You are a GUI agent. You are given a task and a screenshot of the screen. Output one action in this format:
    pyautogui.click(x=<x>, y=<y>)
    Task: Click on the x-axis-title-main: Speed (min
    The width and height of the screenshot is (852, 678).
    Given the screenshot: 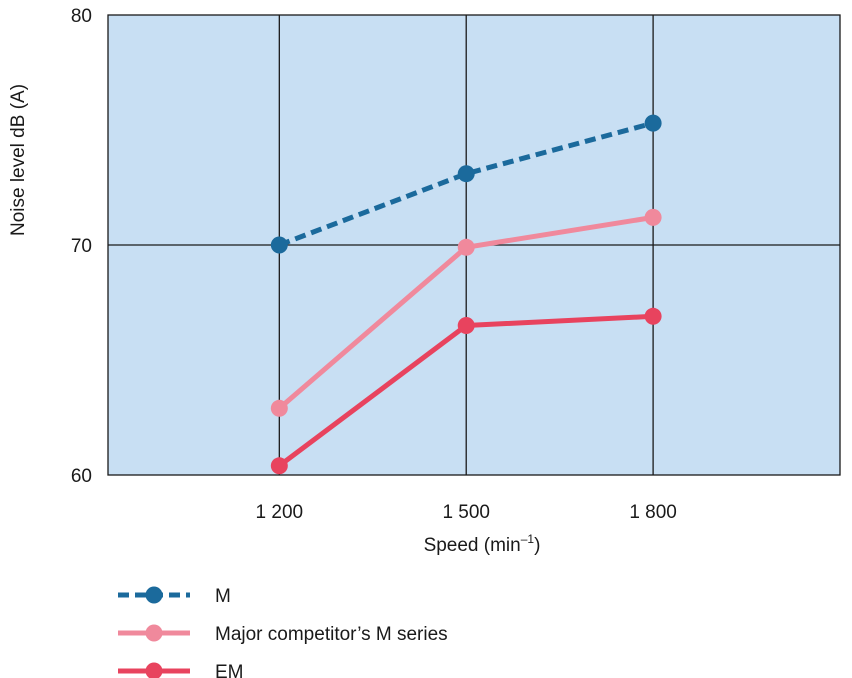 What is the action you would take?
    pyautogui.click(x=472, y=545)
    